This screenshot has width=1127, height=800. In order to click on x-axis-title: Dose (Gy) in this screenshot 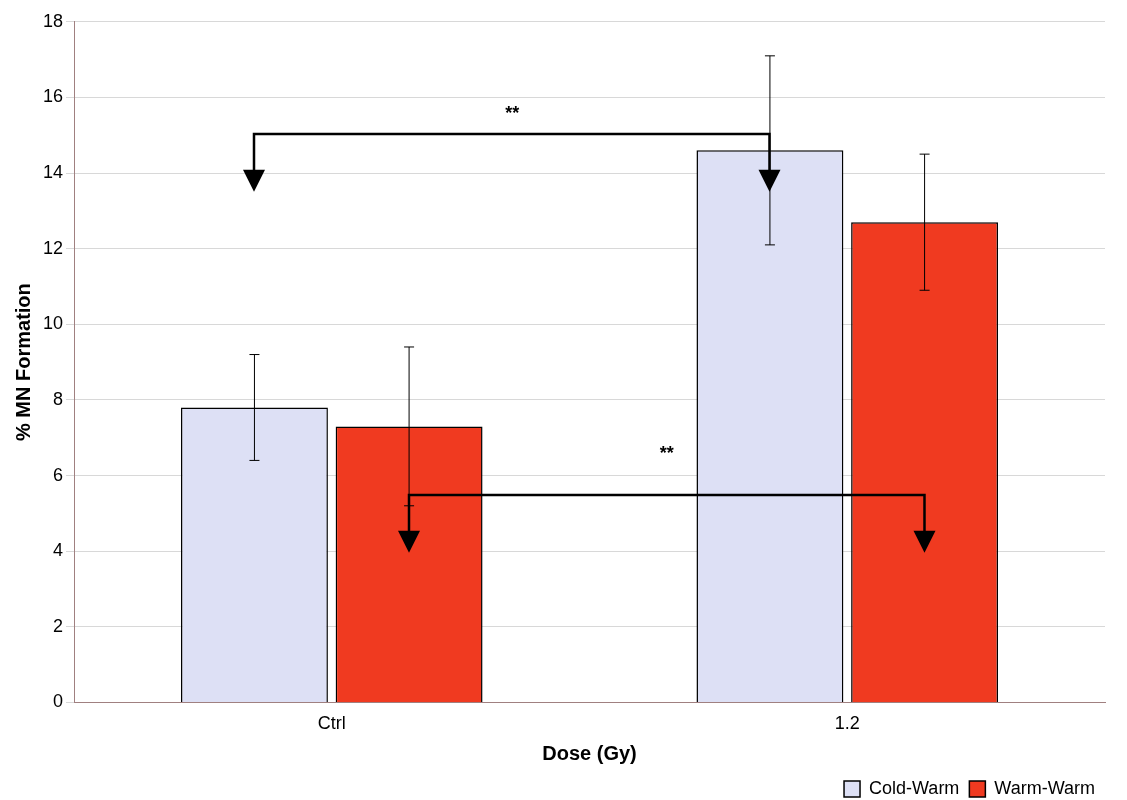, I will do `click(589, 752)`.